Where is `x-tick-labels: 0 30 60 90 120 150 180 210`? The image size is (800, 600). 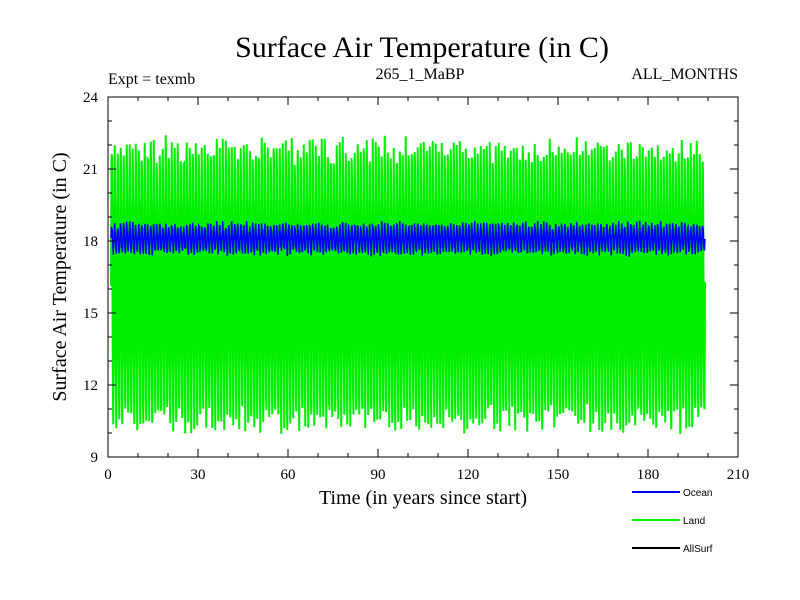
x-tick-labels: 0 30 60 90 120 150 180 210 is located at coordinates (426, 475).